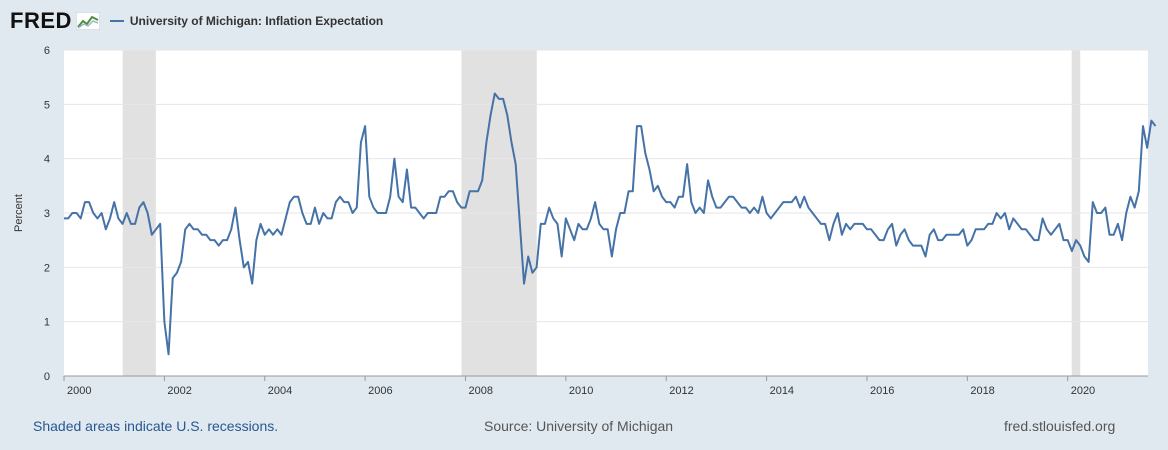  What do you see at coordinates (280, 391) in the screenshot?
I see `x-tick-label-2004: 2004` at bounding box center [280, 391].